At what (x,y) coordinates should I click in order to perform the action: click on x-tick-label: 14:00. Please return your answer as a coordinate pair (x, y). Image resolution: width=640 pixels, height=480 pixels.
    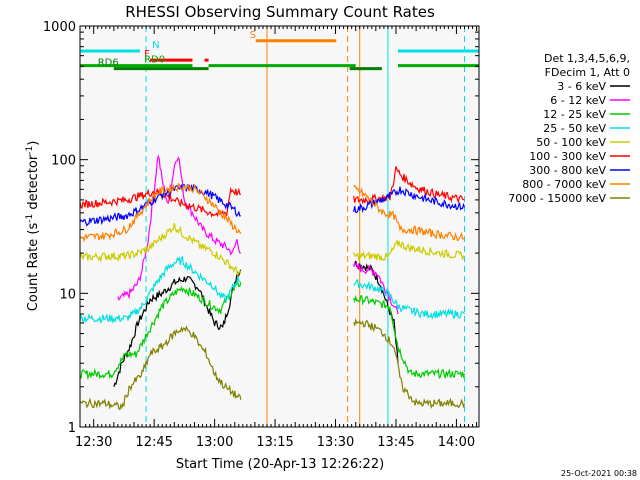
    Looking at the image, I should click on (456, 442).